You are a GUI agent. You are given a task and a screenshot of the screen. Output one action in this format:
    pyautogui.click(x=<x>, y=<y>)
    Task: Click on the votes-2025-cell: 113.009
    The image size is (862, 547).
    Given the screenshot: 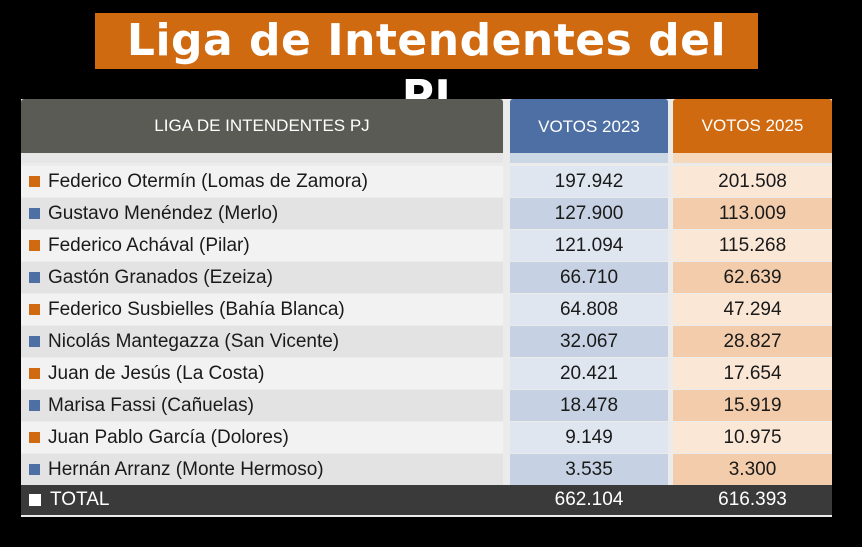 What is the action you would take?
    pyautogui.click(x=752, y=213)
    